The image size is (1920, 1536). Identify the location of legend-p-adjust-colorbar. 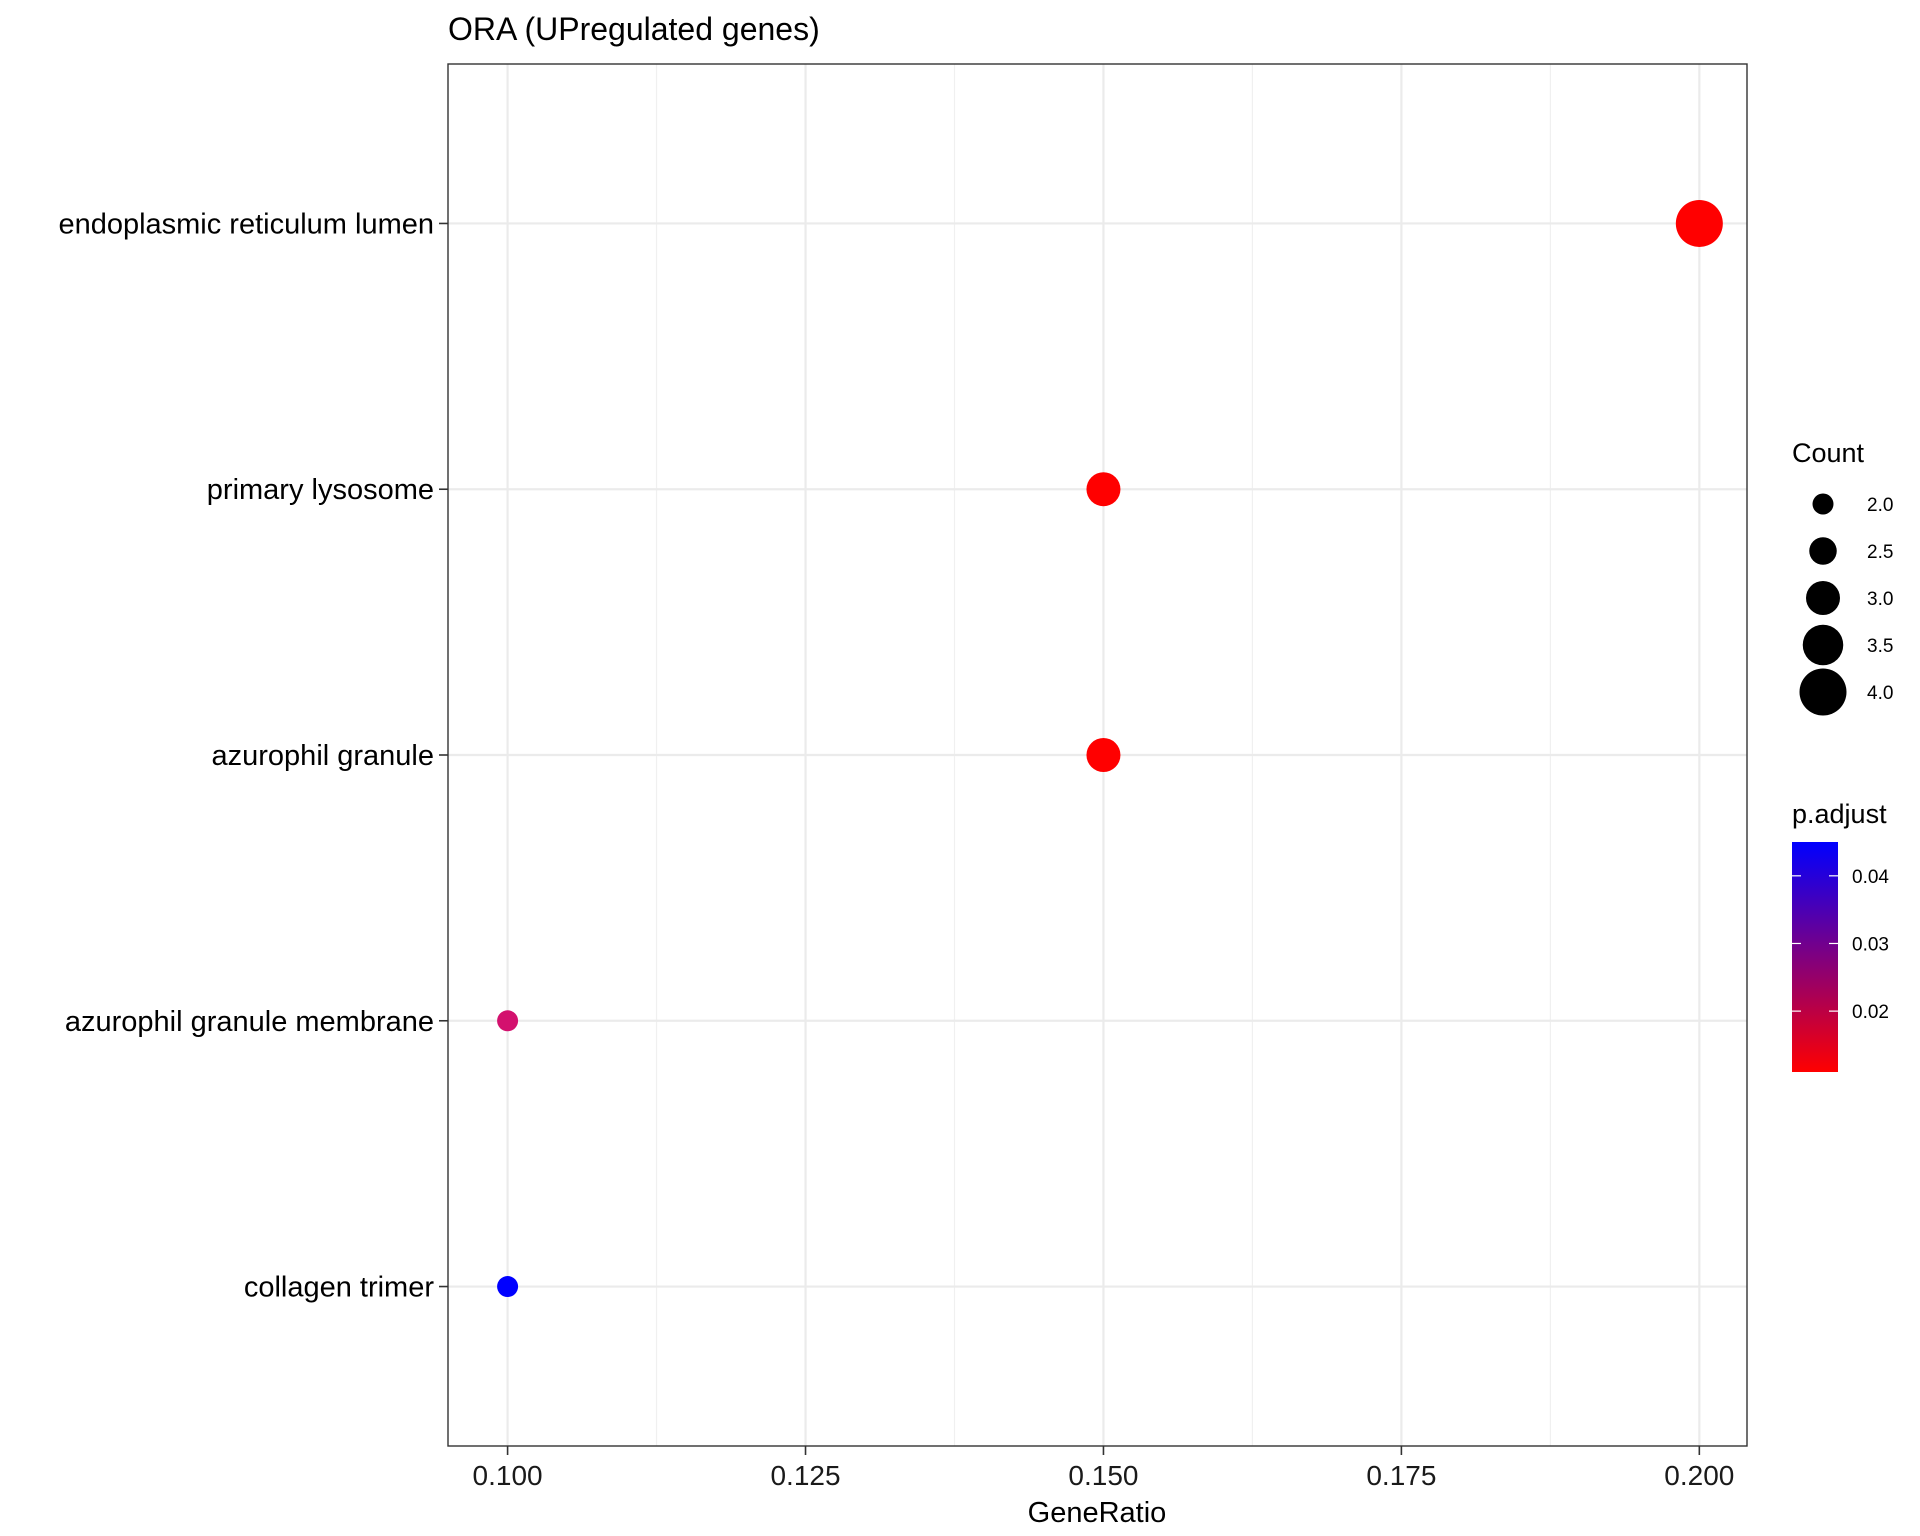
(1815, 957).